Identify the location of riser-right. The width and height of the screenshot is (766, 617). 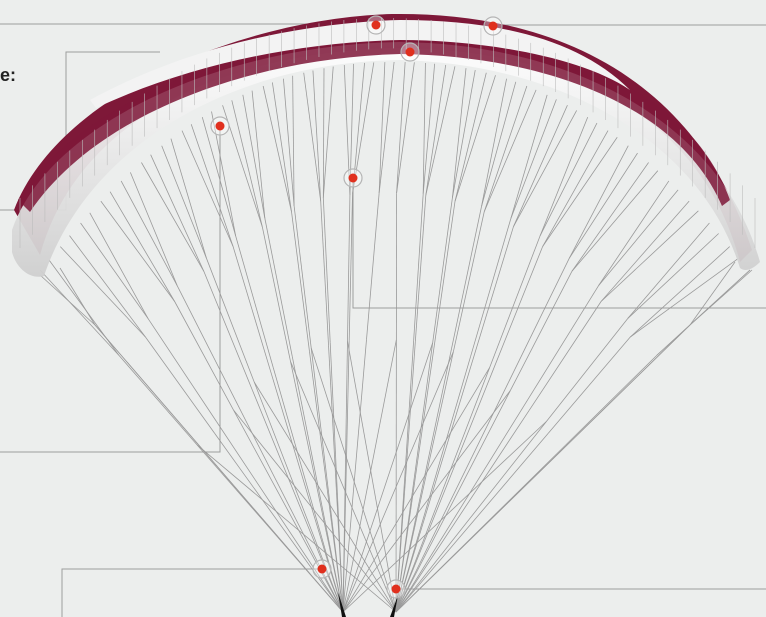
(394, 606).